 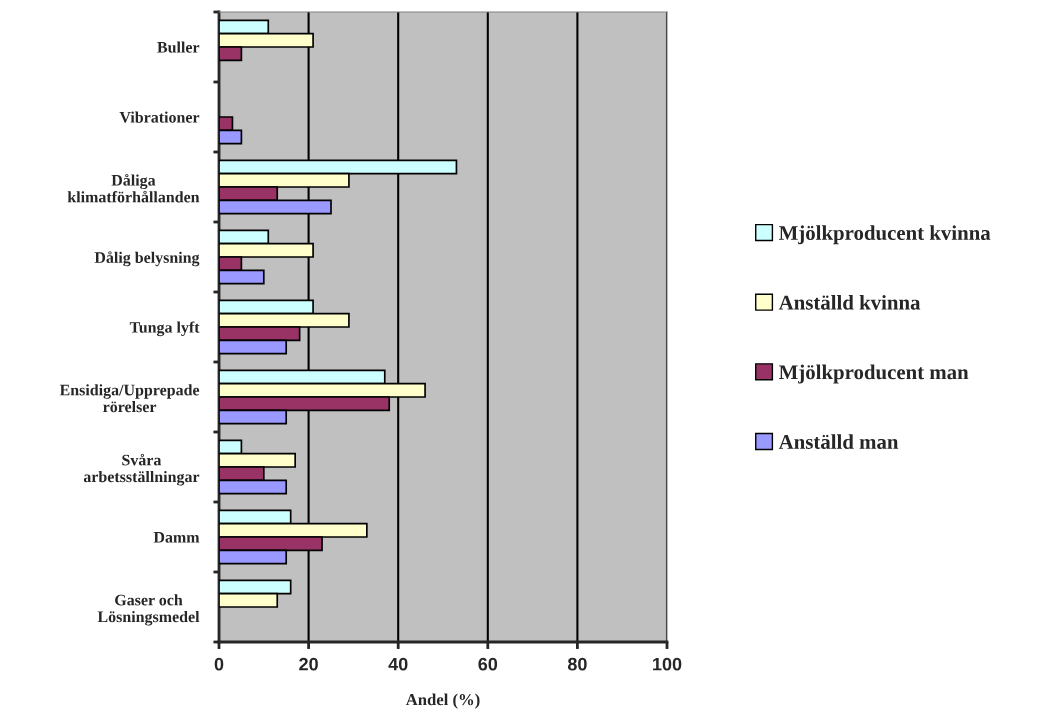 What do you see at coordinates (219, 664) in the screenshot?
I see `x-tick-label: 0` at bounding box center [219, 664].